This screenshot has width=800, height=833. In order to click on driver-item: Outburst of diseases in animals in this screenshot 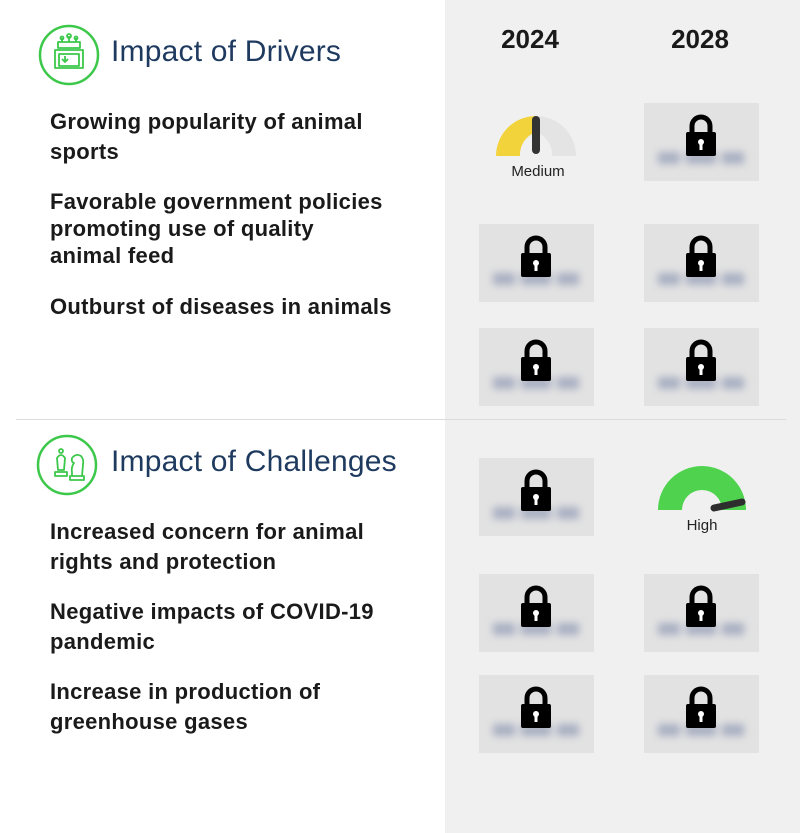, I will do `click(221, 306)`.